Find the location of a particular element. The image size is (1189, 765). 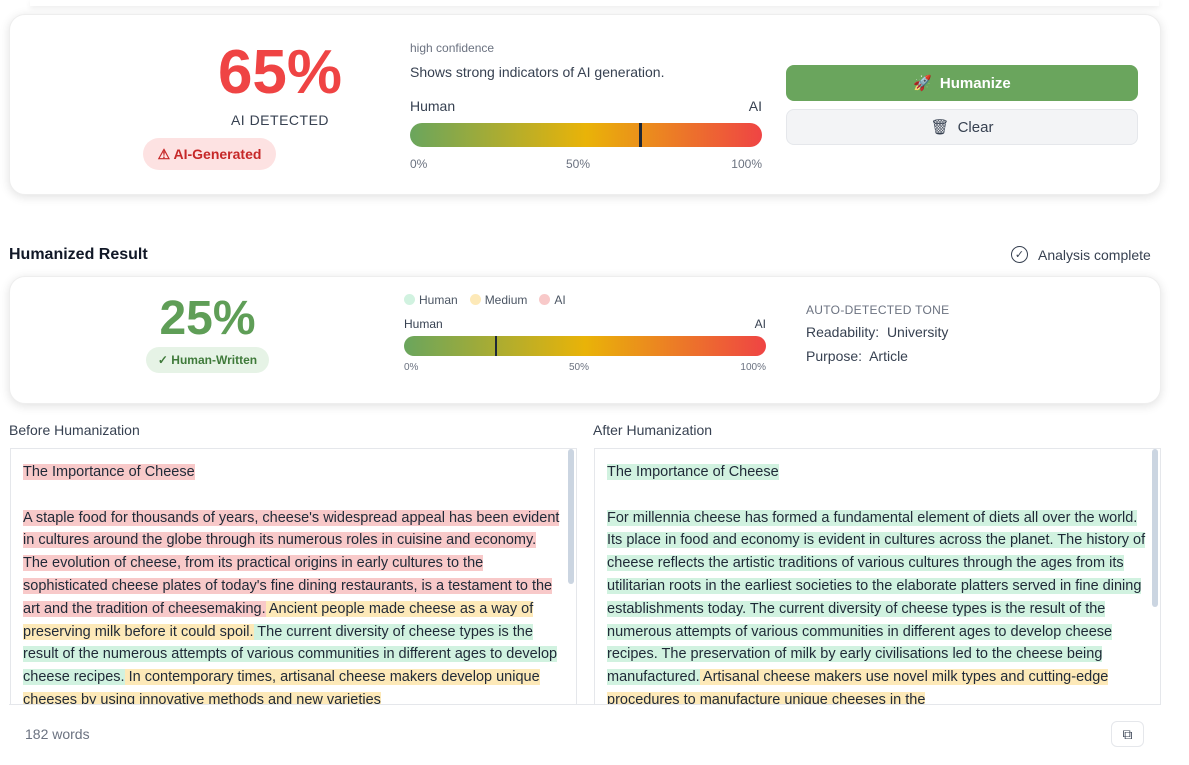

legend-ai: AI is located at coordinates (552, 300).